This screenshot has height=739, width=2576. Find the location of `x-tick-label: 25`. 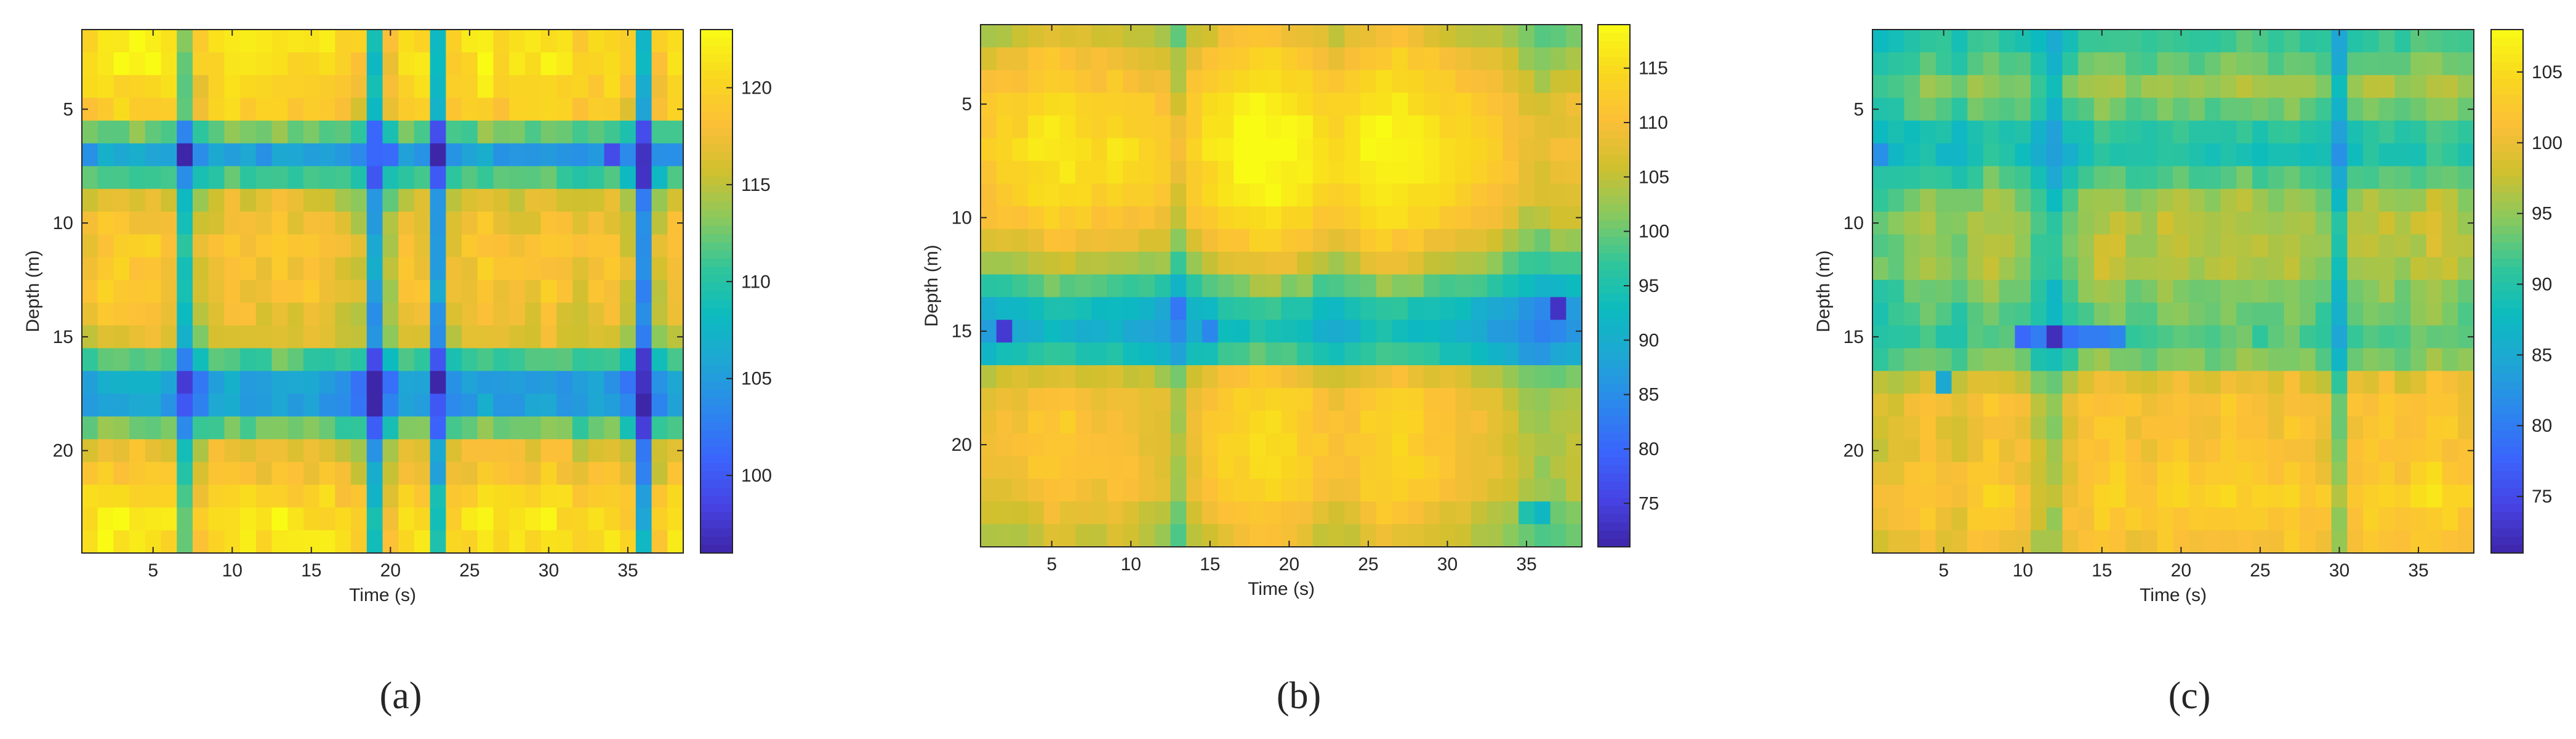

x-tick-label: 25 is located at coordinates (2260, 570).